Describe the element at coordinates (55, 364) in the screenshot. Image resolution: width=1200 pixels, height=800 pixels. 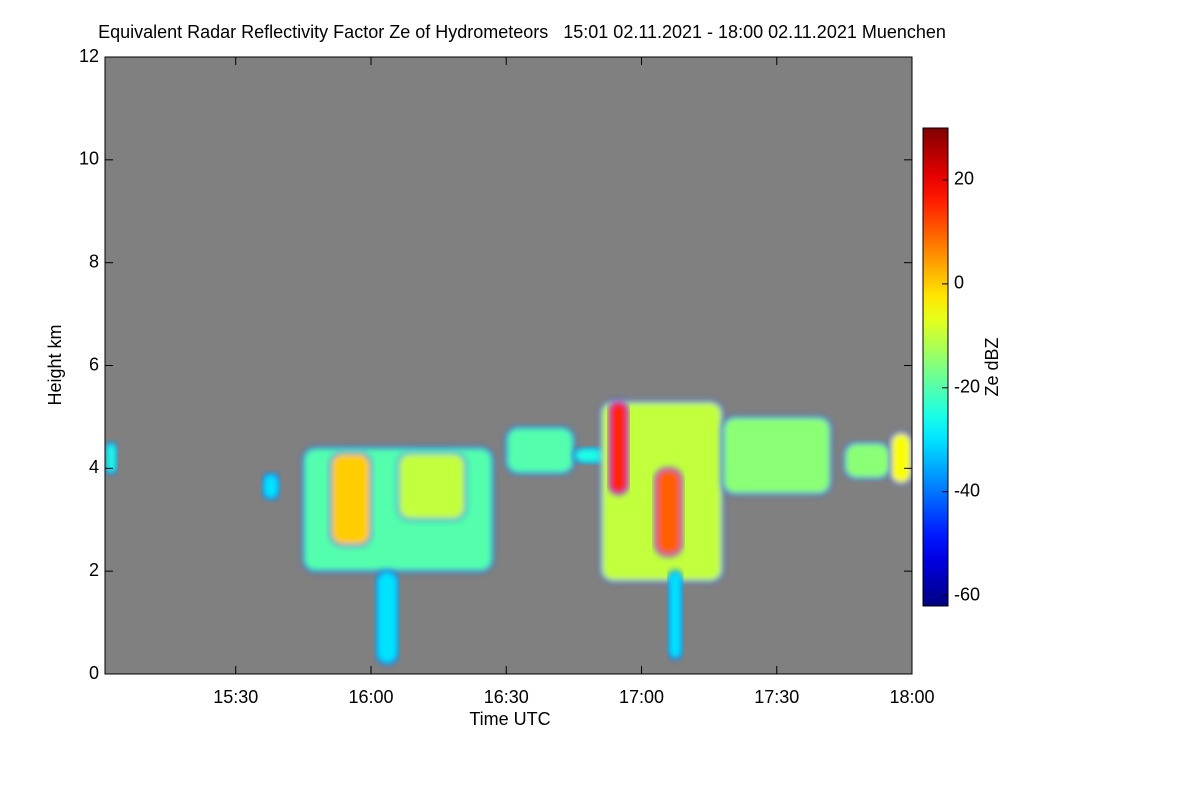
I see `y-axis-label: Height km` at that location.